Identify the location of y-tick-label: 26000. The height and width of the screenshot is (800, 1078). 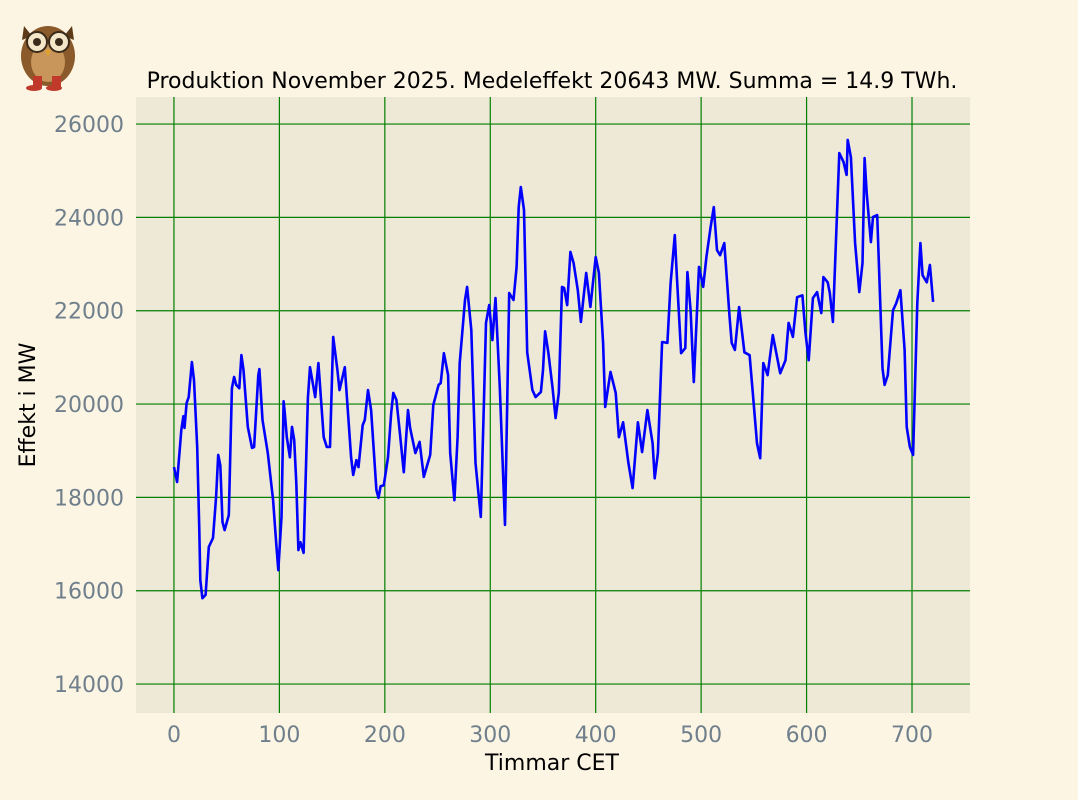
(89, 125).